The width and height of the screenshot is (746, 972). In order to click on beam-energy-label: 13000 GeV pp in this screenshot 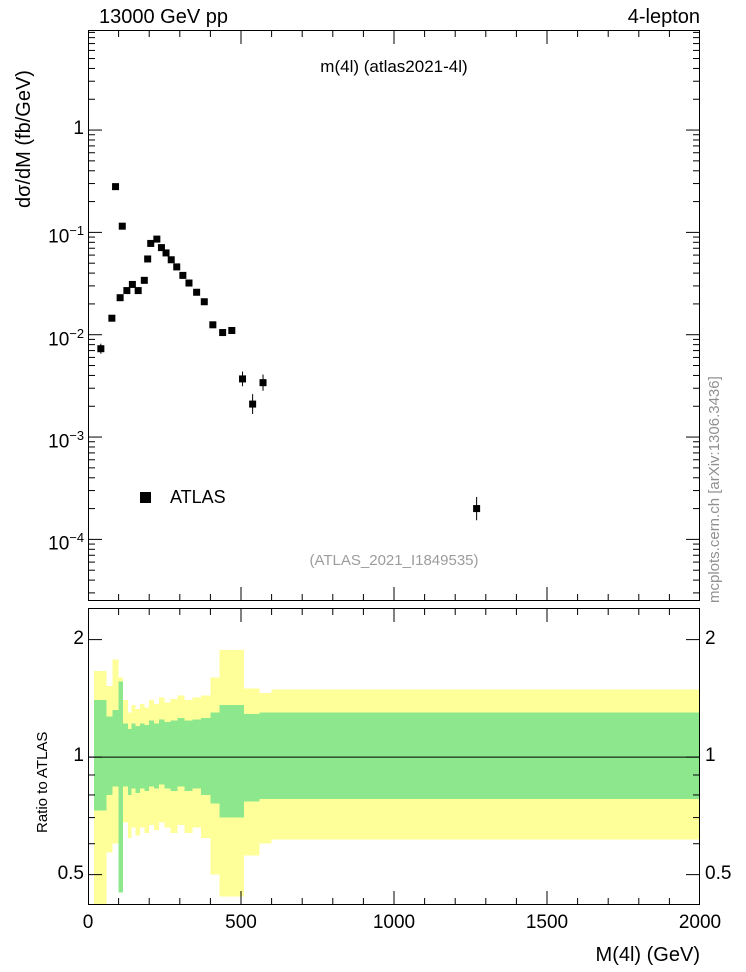, I will do `click(163, 17)`.